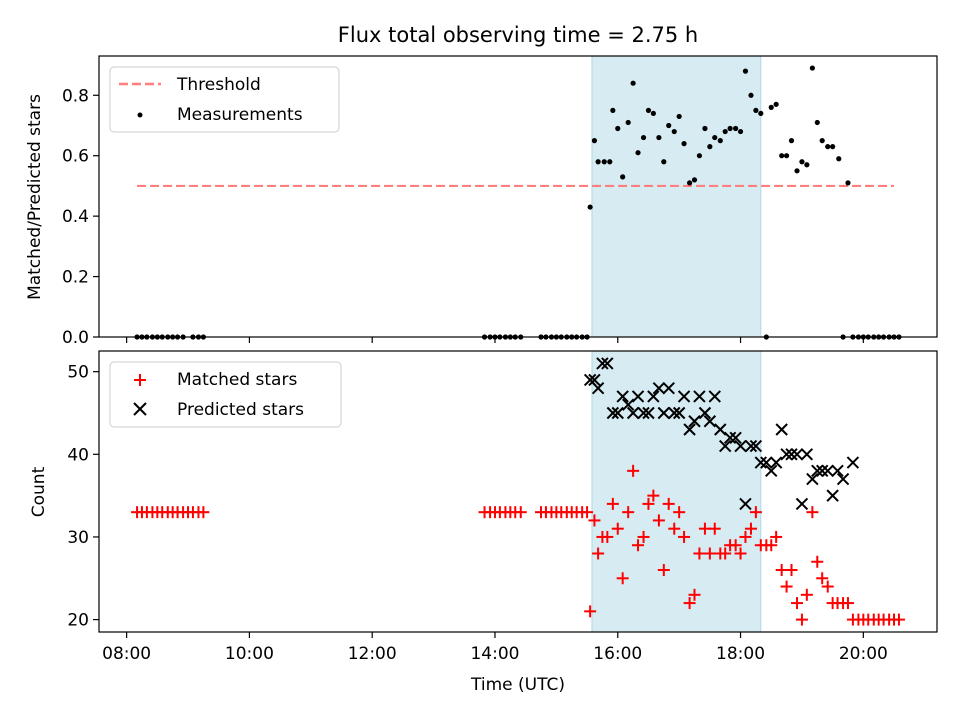 This screenshot has width=960, height=720. I want to click on bottom-legend-box, so click(225, 394).